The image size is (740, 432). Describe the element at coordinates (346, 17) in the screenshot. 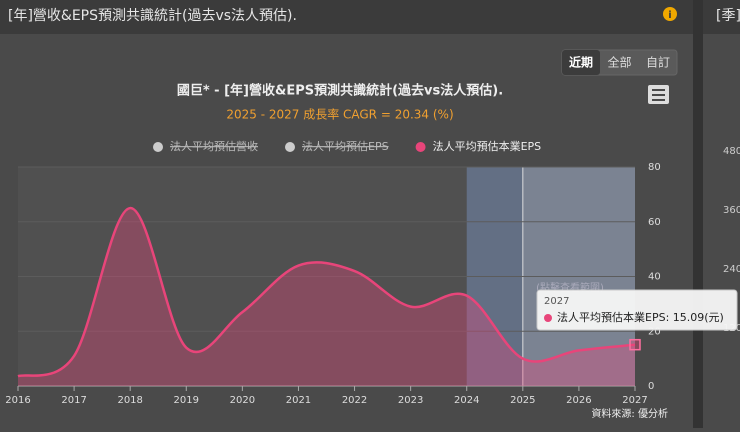

I see `header-bar` at that location.